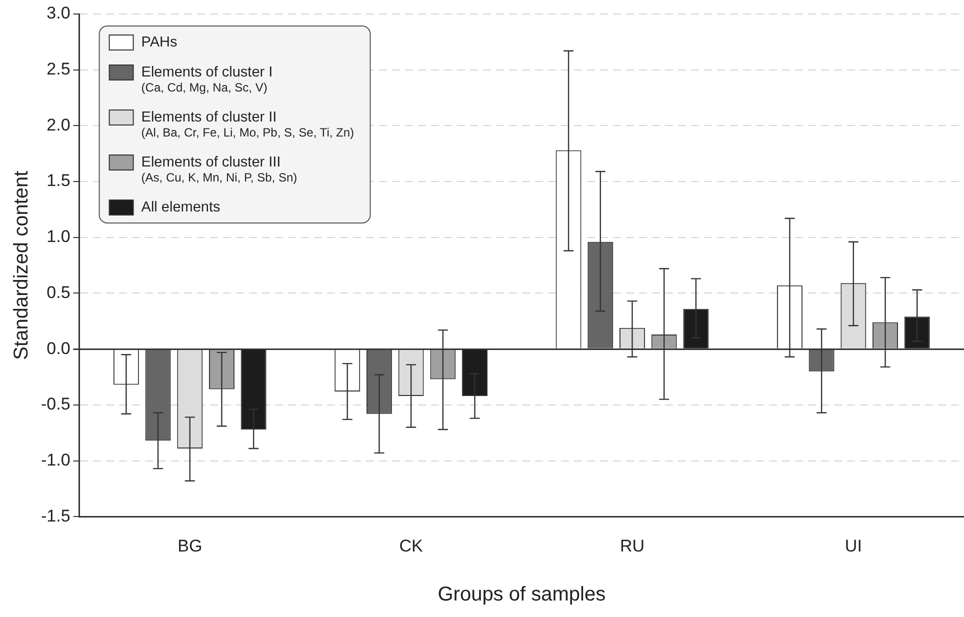 The width and height of the screenshot is (964, 617). What do you see at coordinates (522, 595) in the screenshot?
I see `x-axis-title: Groups of samples` at bounding box center [522, 595].